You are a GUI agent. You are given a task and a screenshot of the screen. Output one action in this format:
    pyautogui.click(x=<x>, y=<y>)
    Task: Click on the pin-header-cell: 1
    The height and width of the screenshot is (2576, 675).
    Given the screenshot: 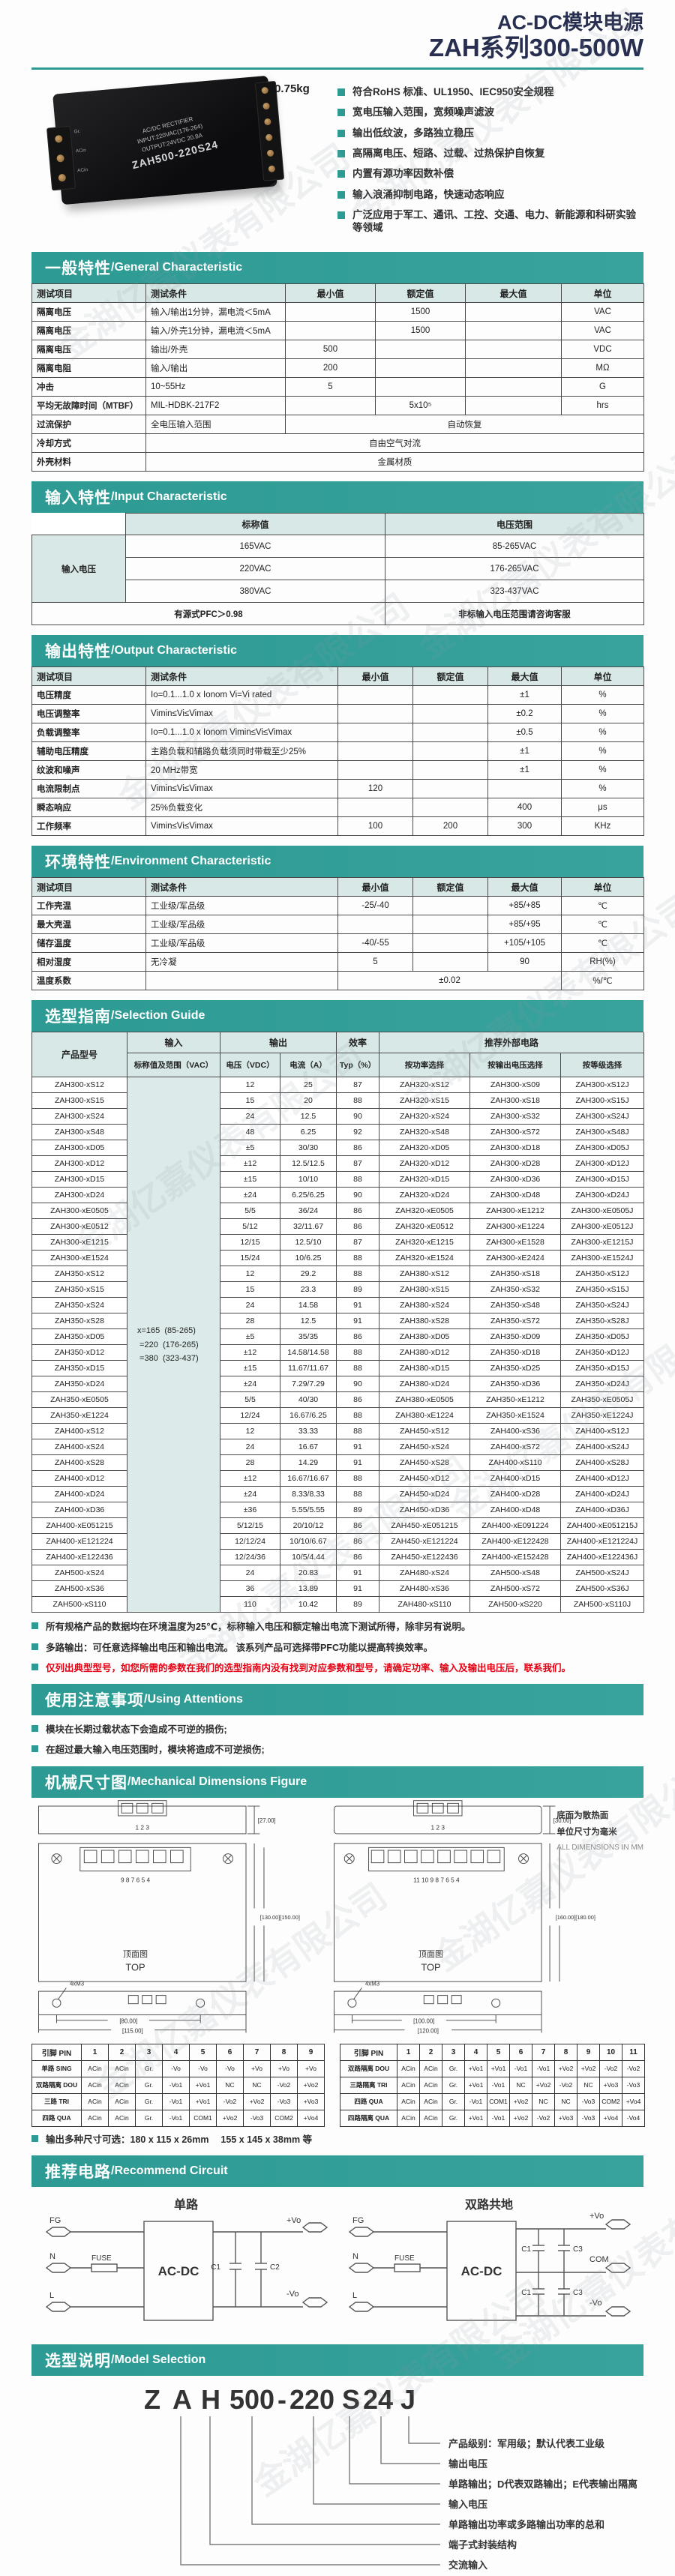 What is the action you would take?
    pyautogui.click(x=409, y=2053)
    